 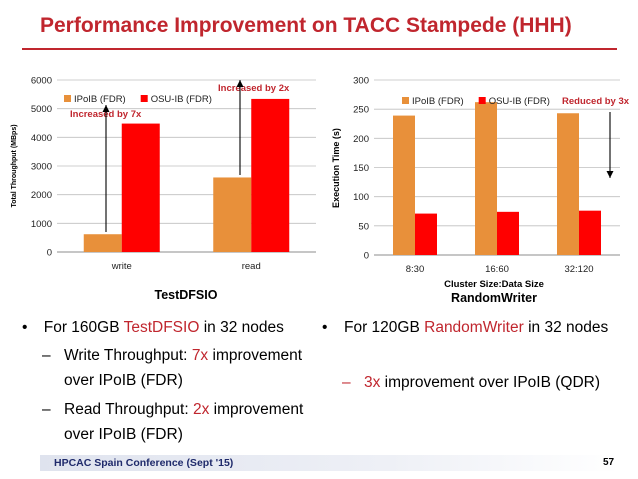 I want to click on left-main-highlight: TestDFSIO, so click(x=161, y=327).